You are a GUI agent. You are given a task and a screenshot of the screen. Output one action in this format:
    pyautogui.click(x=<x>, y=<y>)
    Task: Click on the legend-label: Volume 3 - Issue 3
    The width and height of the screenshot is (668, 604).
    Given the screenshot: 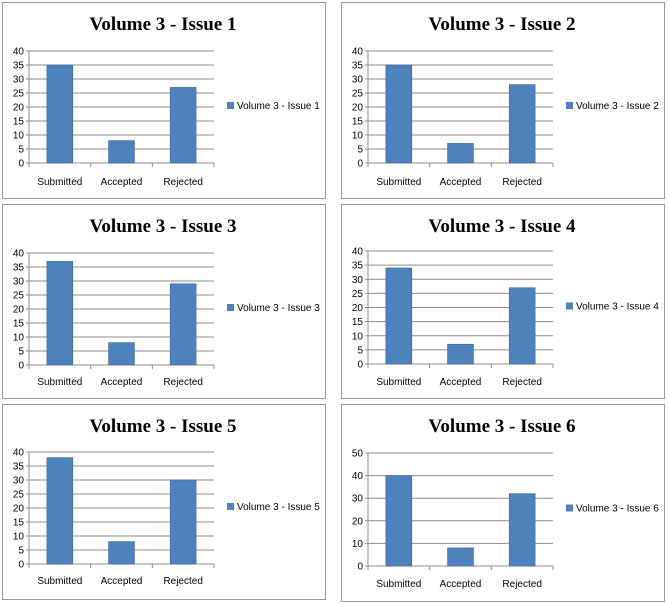 What is the action you would take?
    pyautogui.click(x=278, y=308)
    